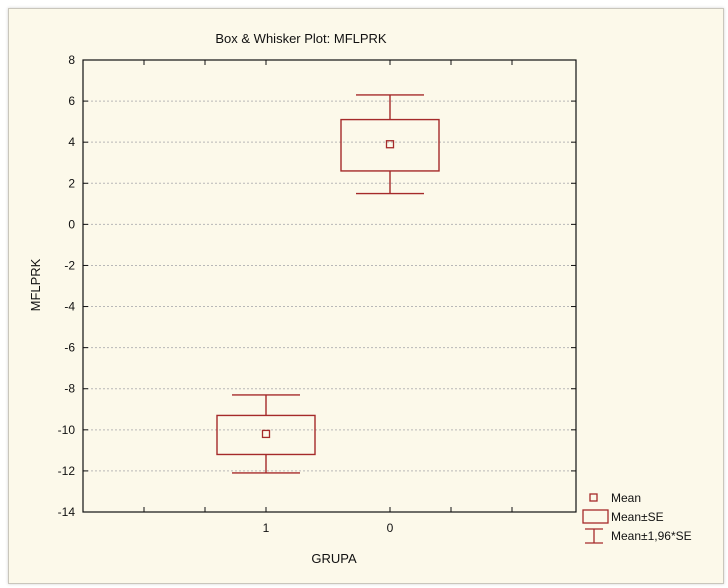 This screenshot has height=588, width=728. I want to click on y-tick-label: 4, so click(71, 142).